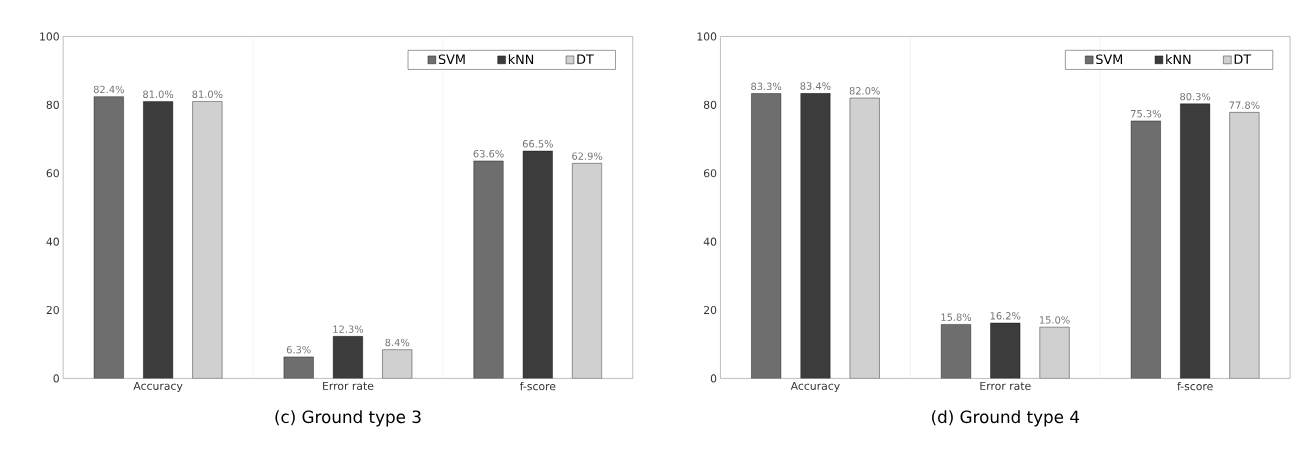  Describe the element at coordinates (1146, 113) in the screenshot. I see `data-label: 75.3%` at that location.